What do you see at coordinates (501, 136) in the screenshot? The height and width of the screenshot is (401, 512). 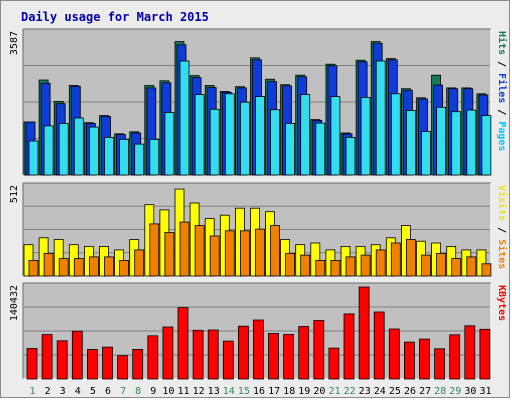 I see `series-label: Pages` at bounding box center [501, 136].